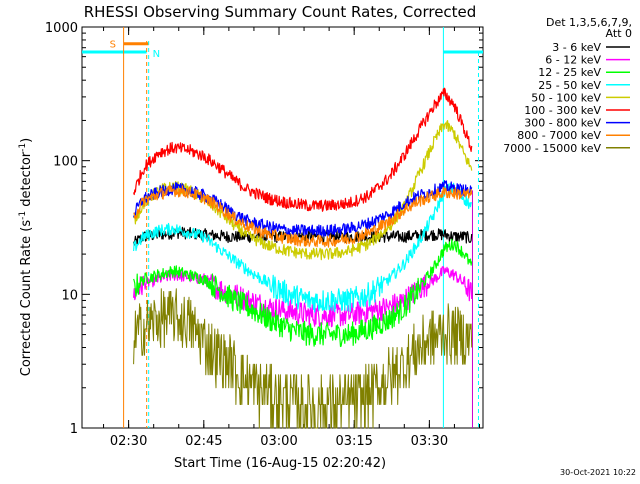 The width and height of the screenshot is (640, 484). Describe the element at coordinates (203, 441) in the screenshot. I see `x-tick-label: 02:45` at that location.